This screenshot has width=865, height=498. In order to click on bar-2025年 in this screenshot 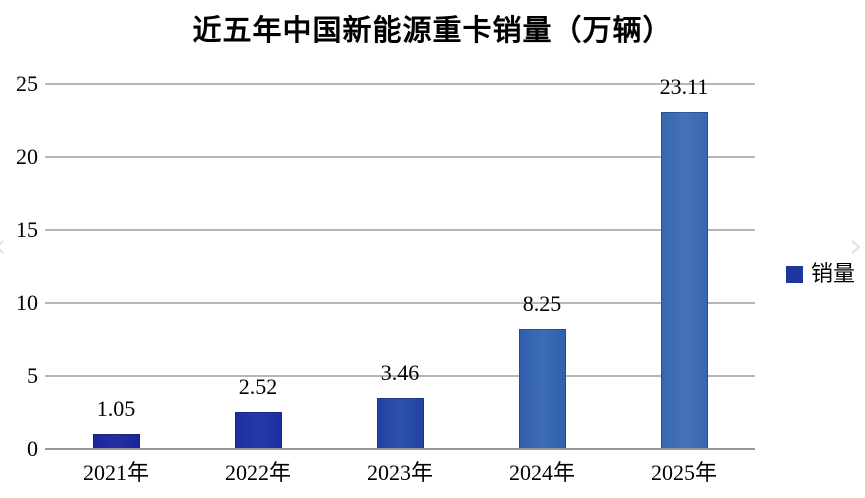, I will do `click(684, 280)`.